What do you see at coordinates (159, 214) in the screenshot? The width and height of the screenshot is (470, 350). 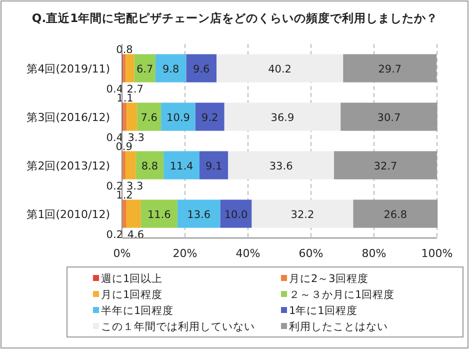 I see `data-label: 11.6` at bounding box center [159, 214].